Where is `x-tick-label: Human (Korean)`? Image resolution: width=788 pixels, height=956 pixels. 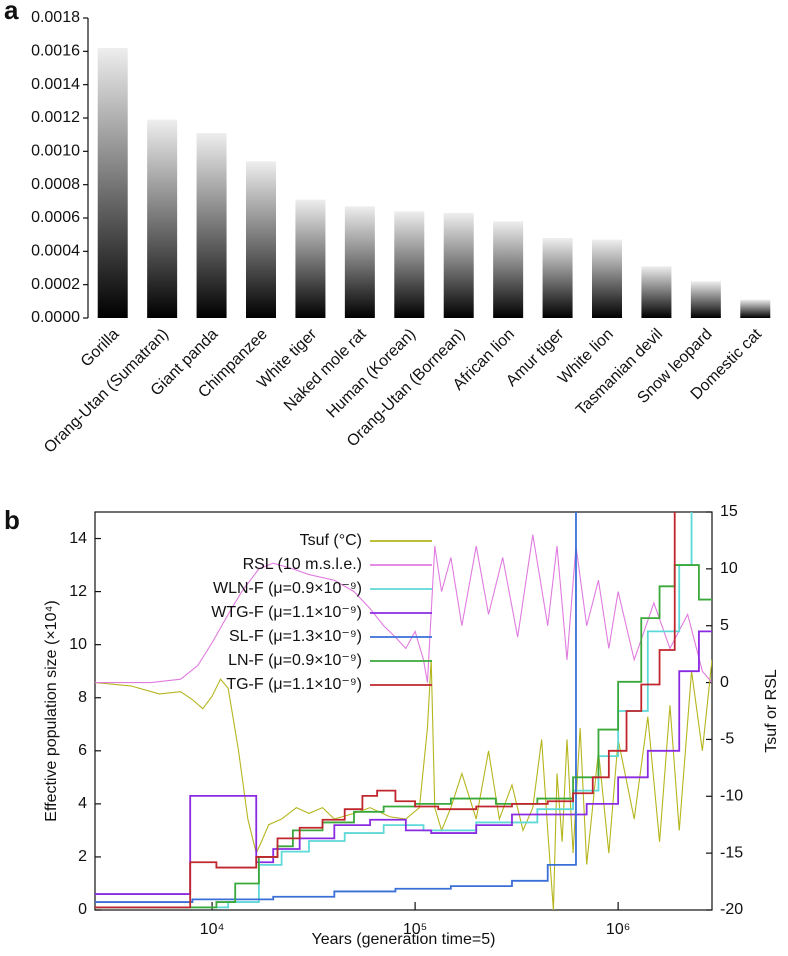
x-tick-label: Human (Korean) is located at coordinates (371, 374).